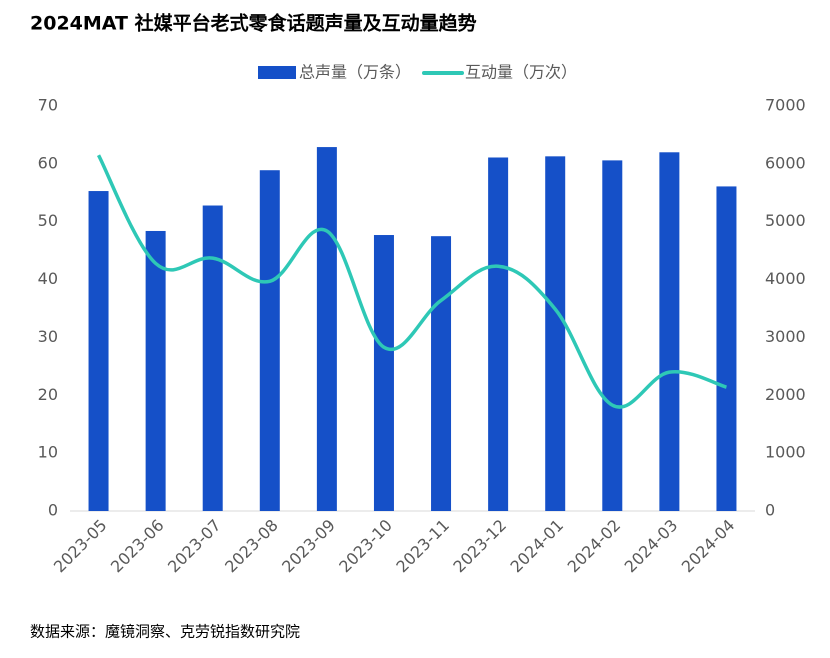  I want to click on x-tick-label: 2023-06, so click(137, 546).